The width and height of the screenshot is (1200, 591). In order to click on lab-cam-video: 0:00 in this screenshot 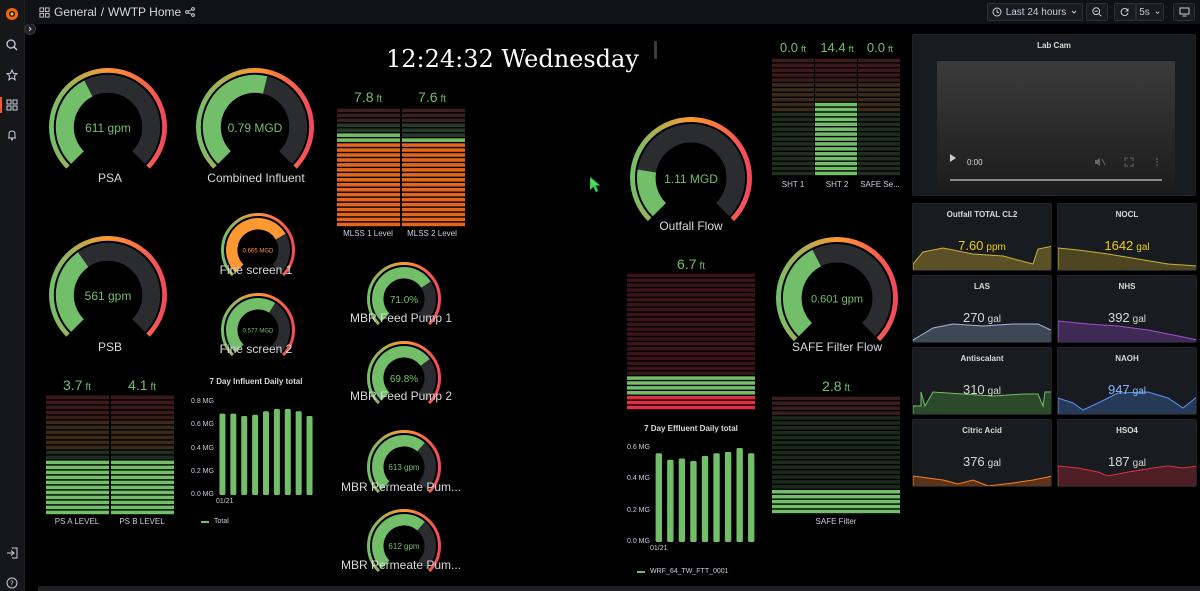, I will do `click(1056, 126)`.